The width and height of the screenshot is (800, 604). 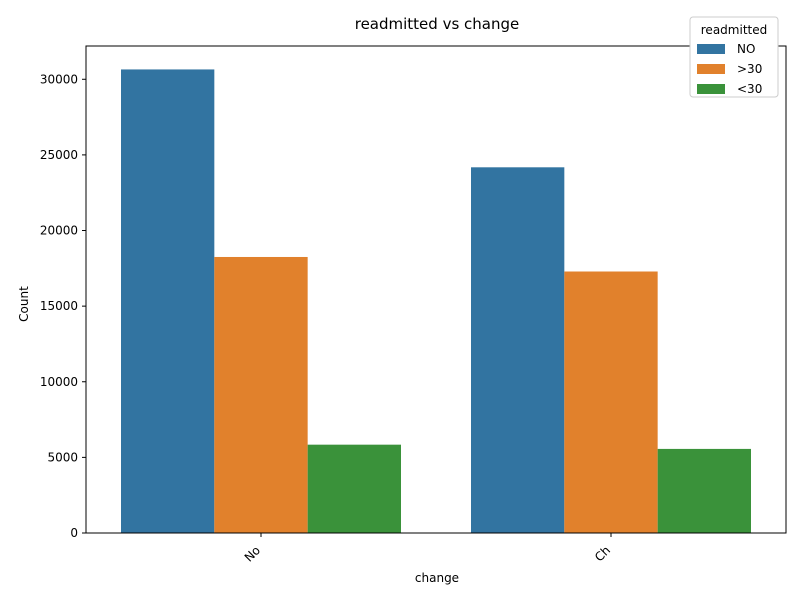 I want to click on y-axis-label: Count, so click(x=24, y=304).